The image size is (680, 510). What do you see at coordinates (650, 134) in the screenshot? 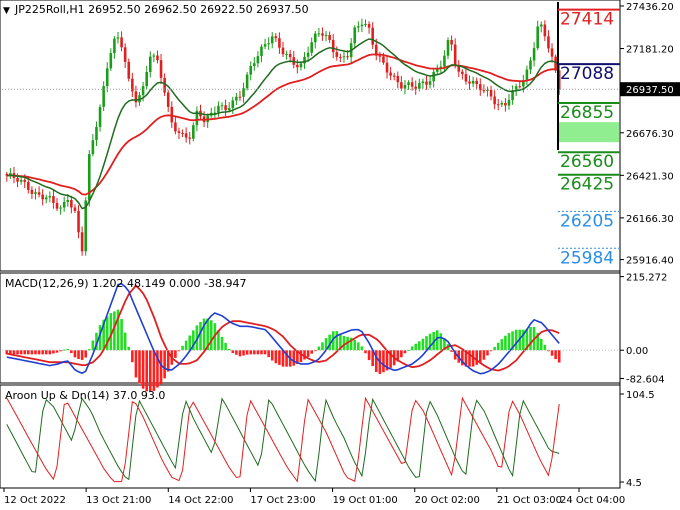
I see `price-axis-label: 26676.30` at bounding box center [650, 134].